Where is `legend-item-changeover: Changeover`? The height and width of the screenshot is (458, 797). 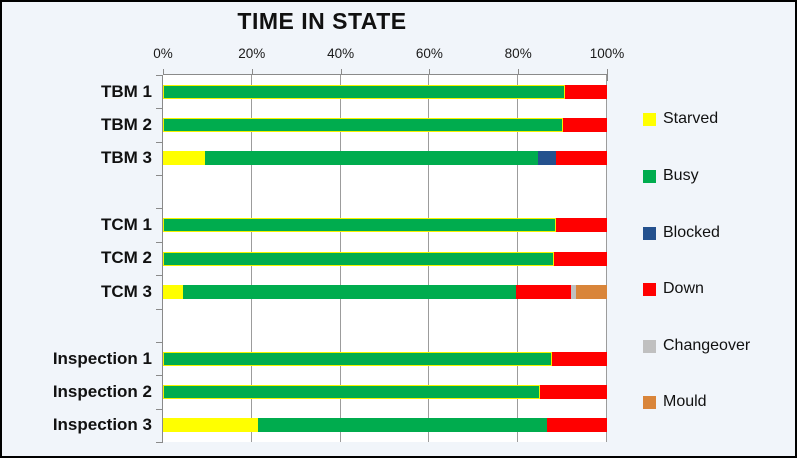 legend-item-changeover: Changeover is located at coordinates (696, 346).